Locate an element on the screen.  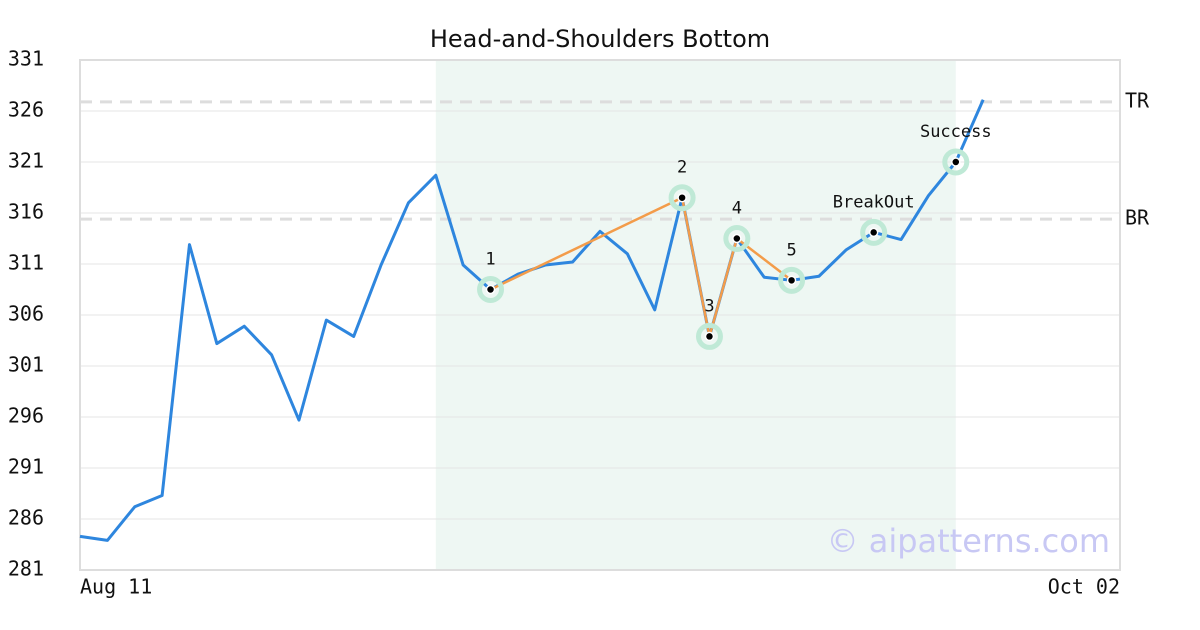
x-tick-label: Oct 02 is located at coordinates (1084, 587).